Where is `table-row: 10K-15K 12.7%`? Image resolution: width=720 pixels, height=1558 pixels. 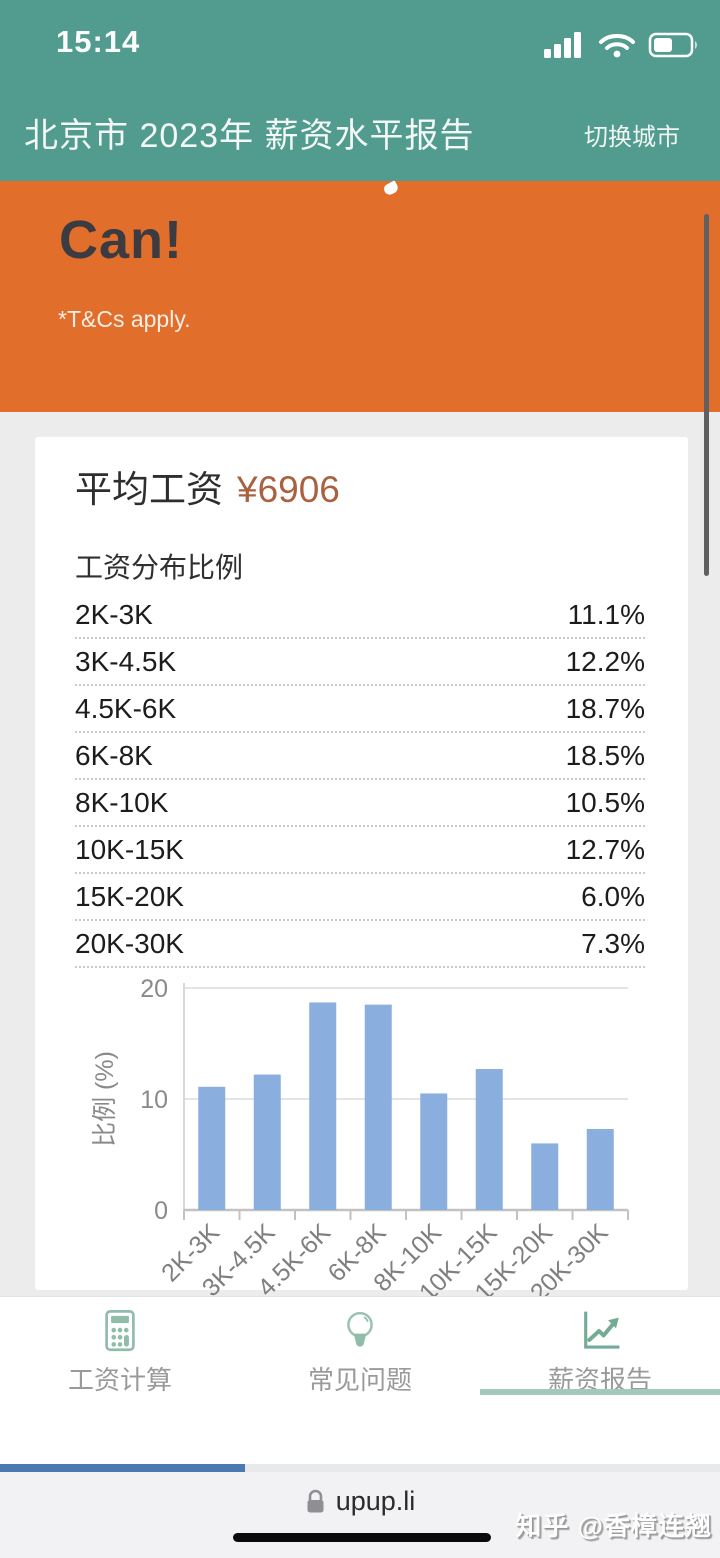
table-row: 10K-15K 12.7% is located at coordinates (360, 850).